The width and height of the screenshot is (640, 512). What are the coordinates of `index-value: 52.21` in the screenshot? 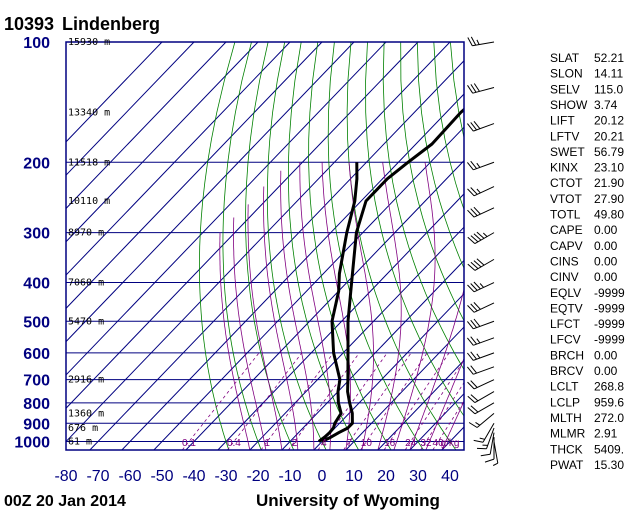 It's located at (609, 58).